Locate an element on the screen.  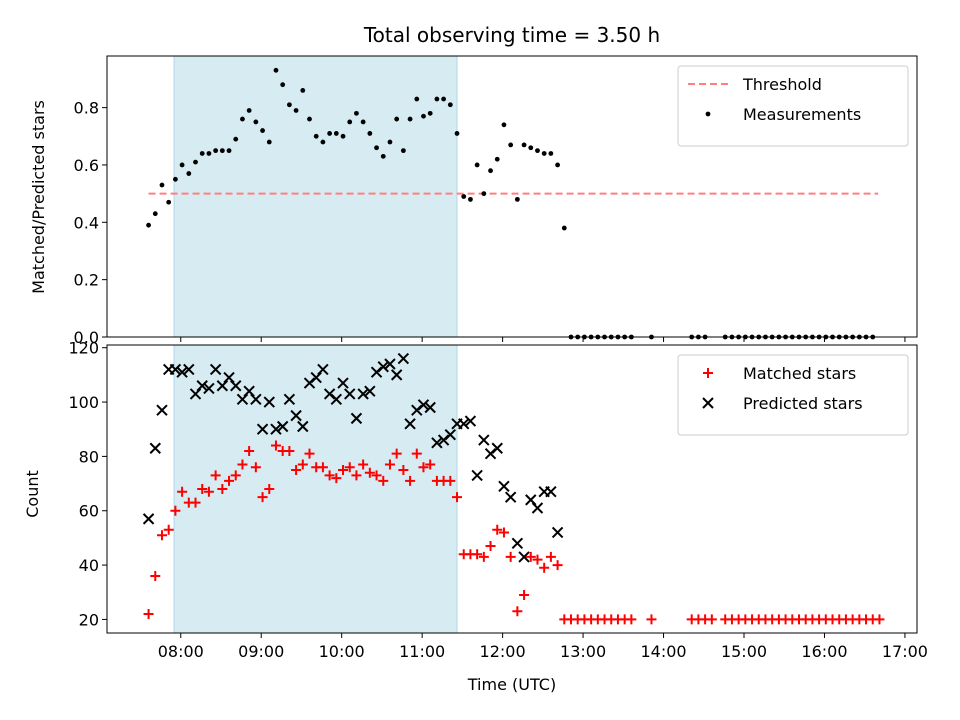
x-axis-label: Time (UTC) is located at coordinates (511, 684).